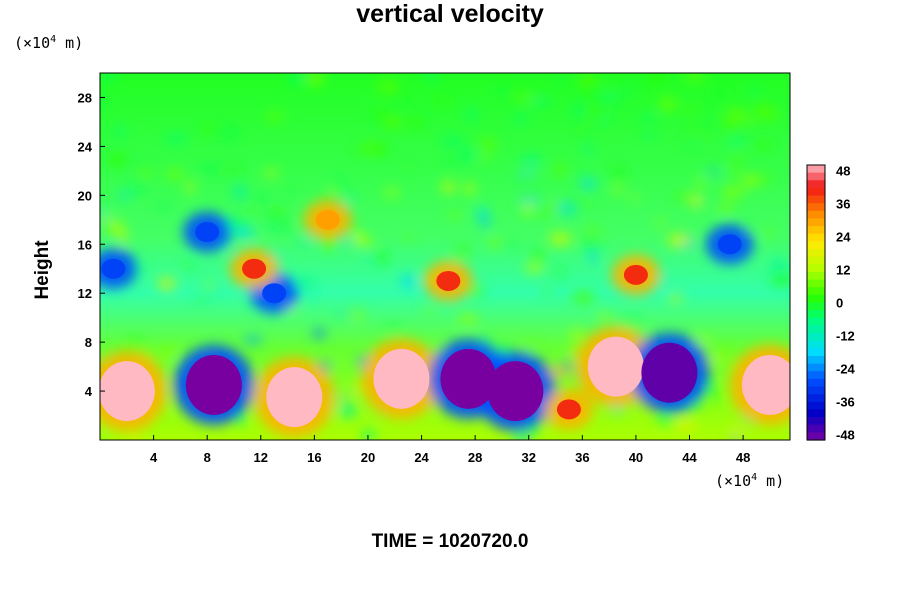 This screenshot has width=900, height=600. What do you see at coordinates (733, 481) in the screenshot?
I see `x-unit-base: (×10` at bounding box center [733, 481].